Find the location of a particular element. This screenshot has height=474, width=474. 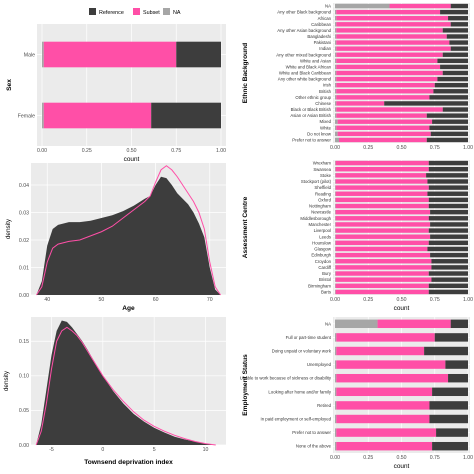

employment-category-label: Full or part-time student is located at coordinates (309, 337).